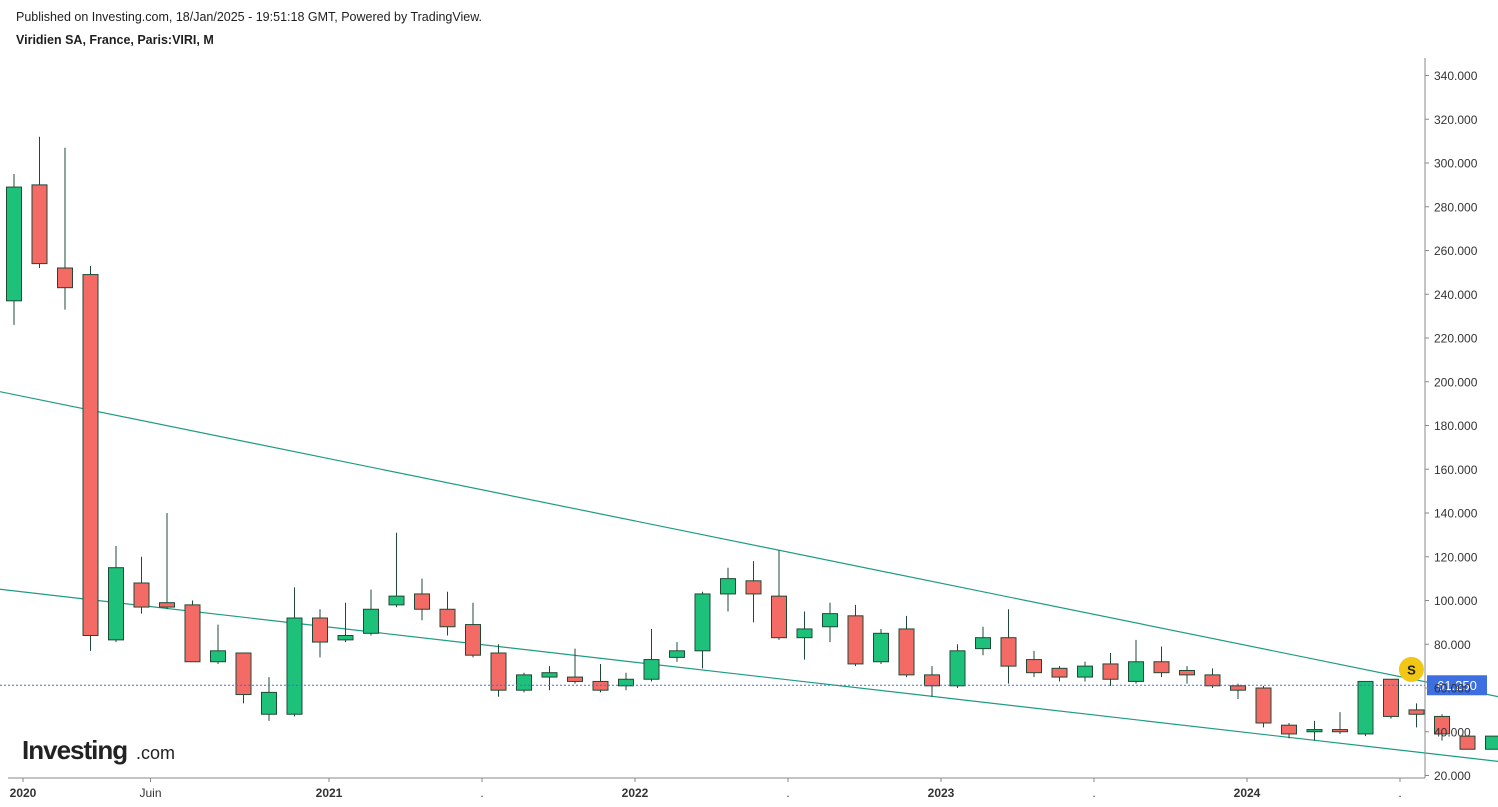 This screenshot has height=807, width=1498. I want to click on y-tick-label: 280.000, so click(1456, 207).